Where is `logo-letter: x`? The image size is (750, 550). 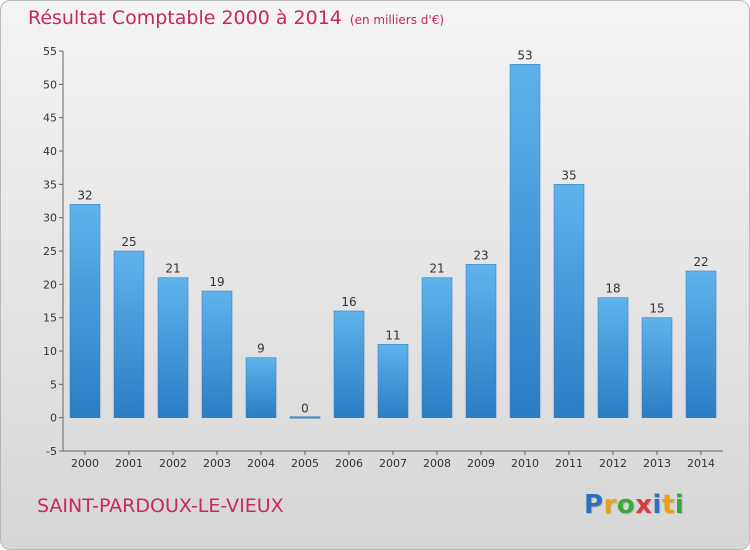 logo-letter: x is located at coordinates (644, 505).